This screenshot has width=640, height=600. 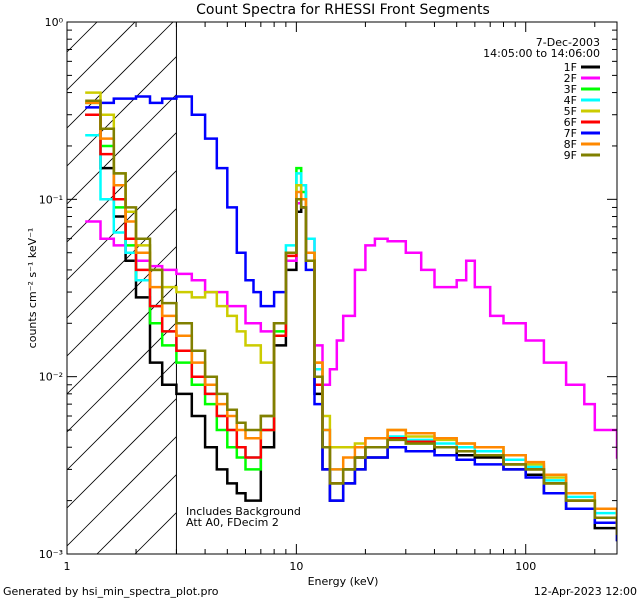 I want to click on x-tick-label: 100, so click(x=525, y=566).